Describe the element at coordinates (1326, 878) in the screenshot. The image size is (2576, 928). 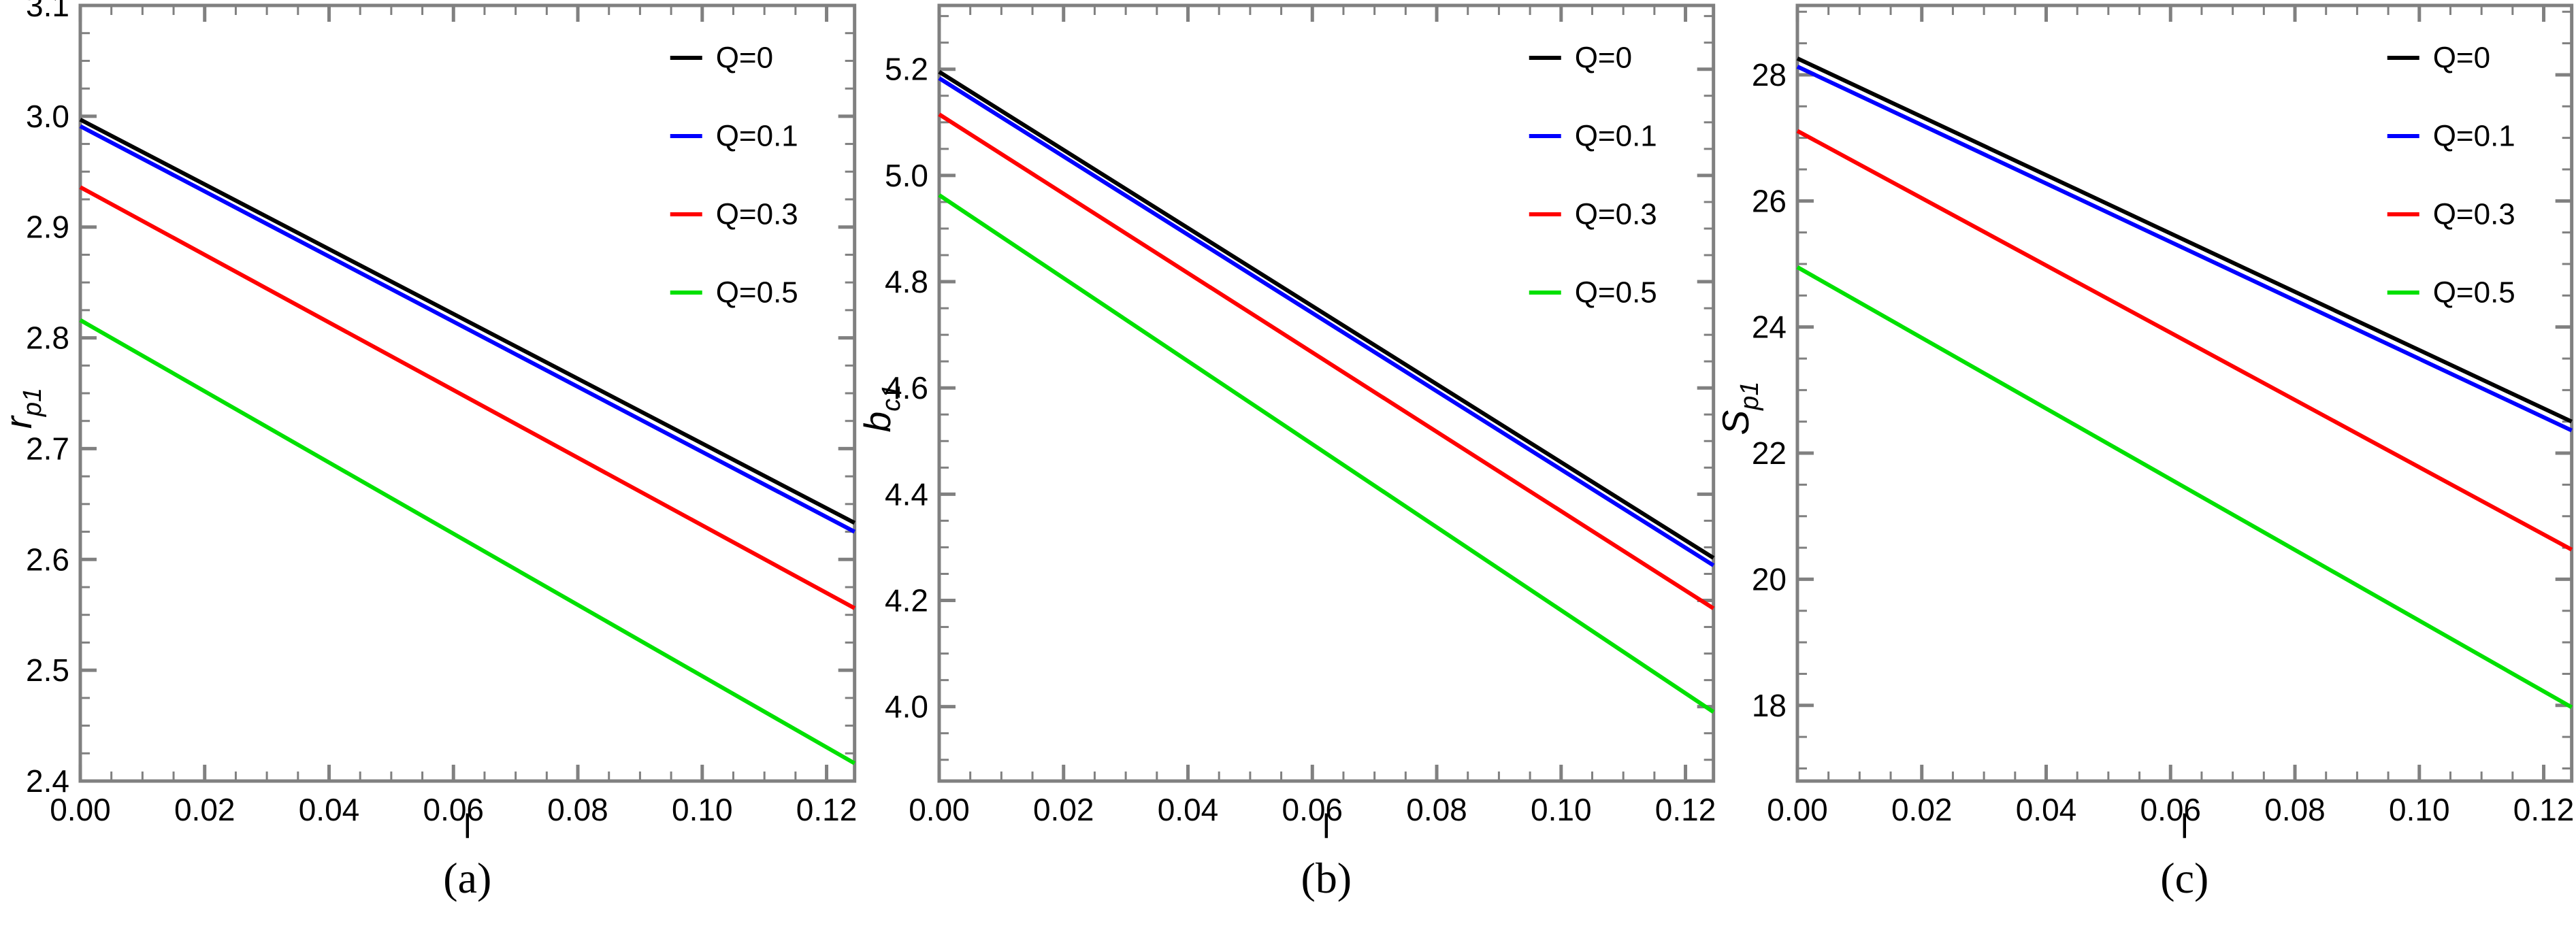
I see `panel-caption: (b)` at that location.